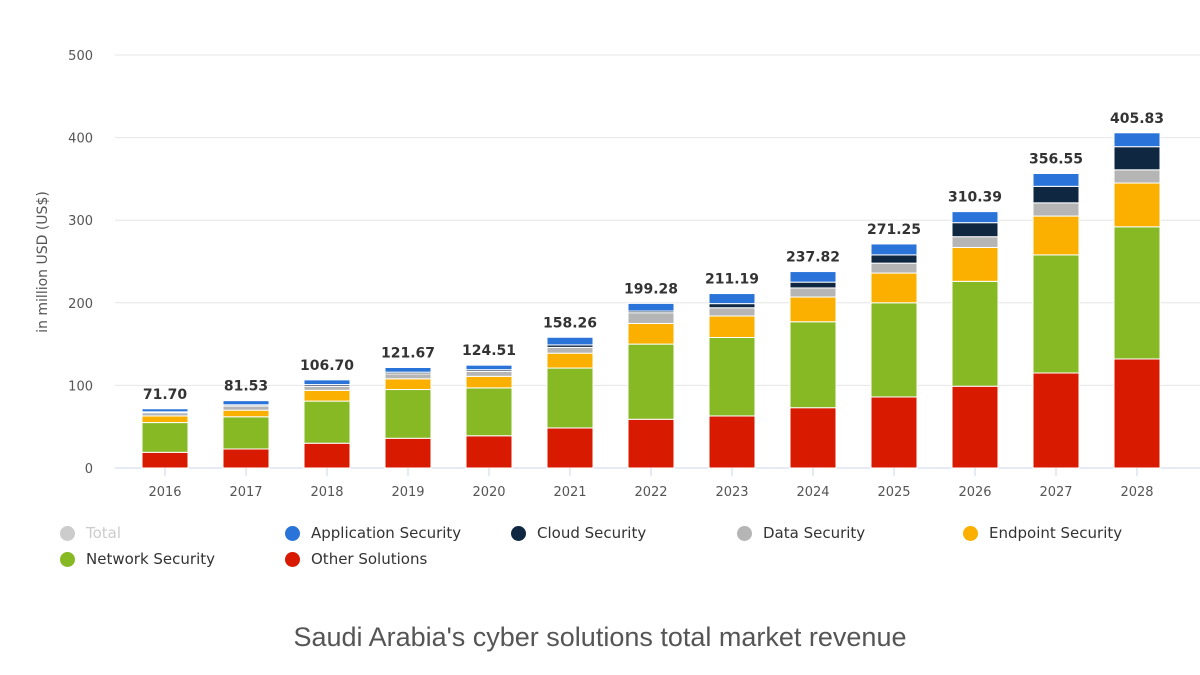 This screenshot has height=675, width=1200. I want to click on x-tick-label: 2021, so click(569, 492).